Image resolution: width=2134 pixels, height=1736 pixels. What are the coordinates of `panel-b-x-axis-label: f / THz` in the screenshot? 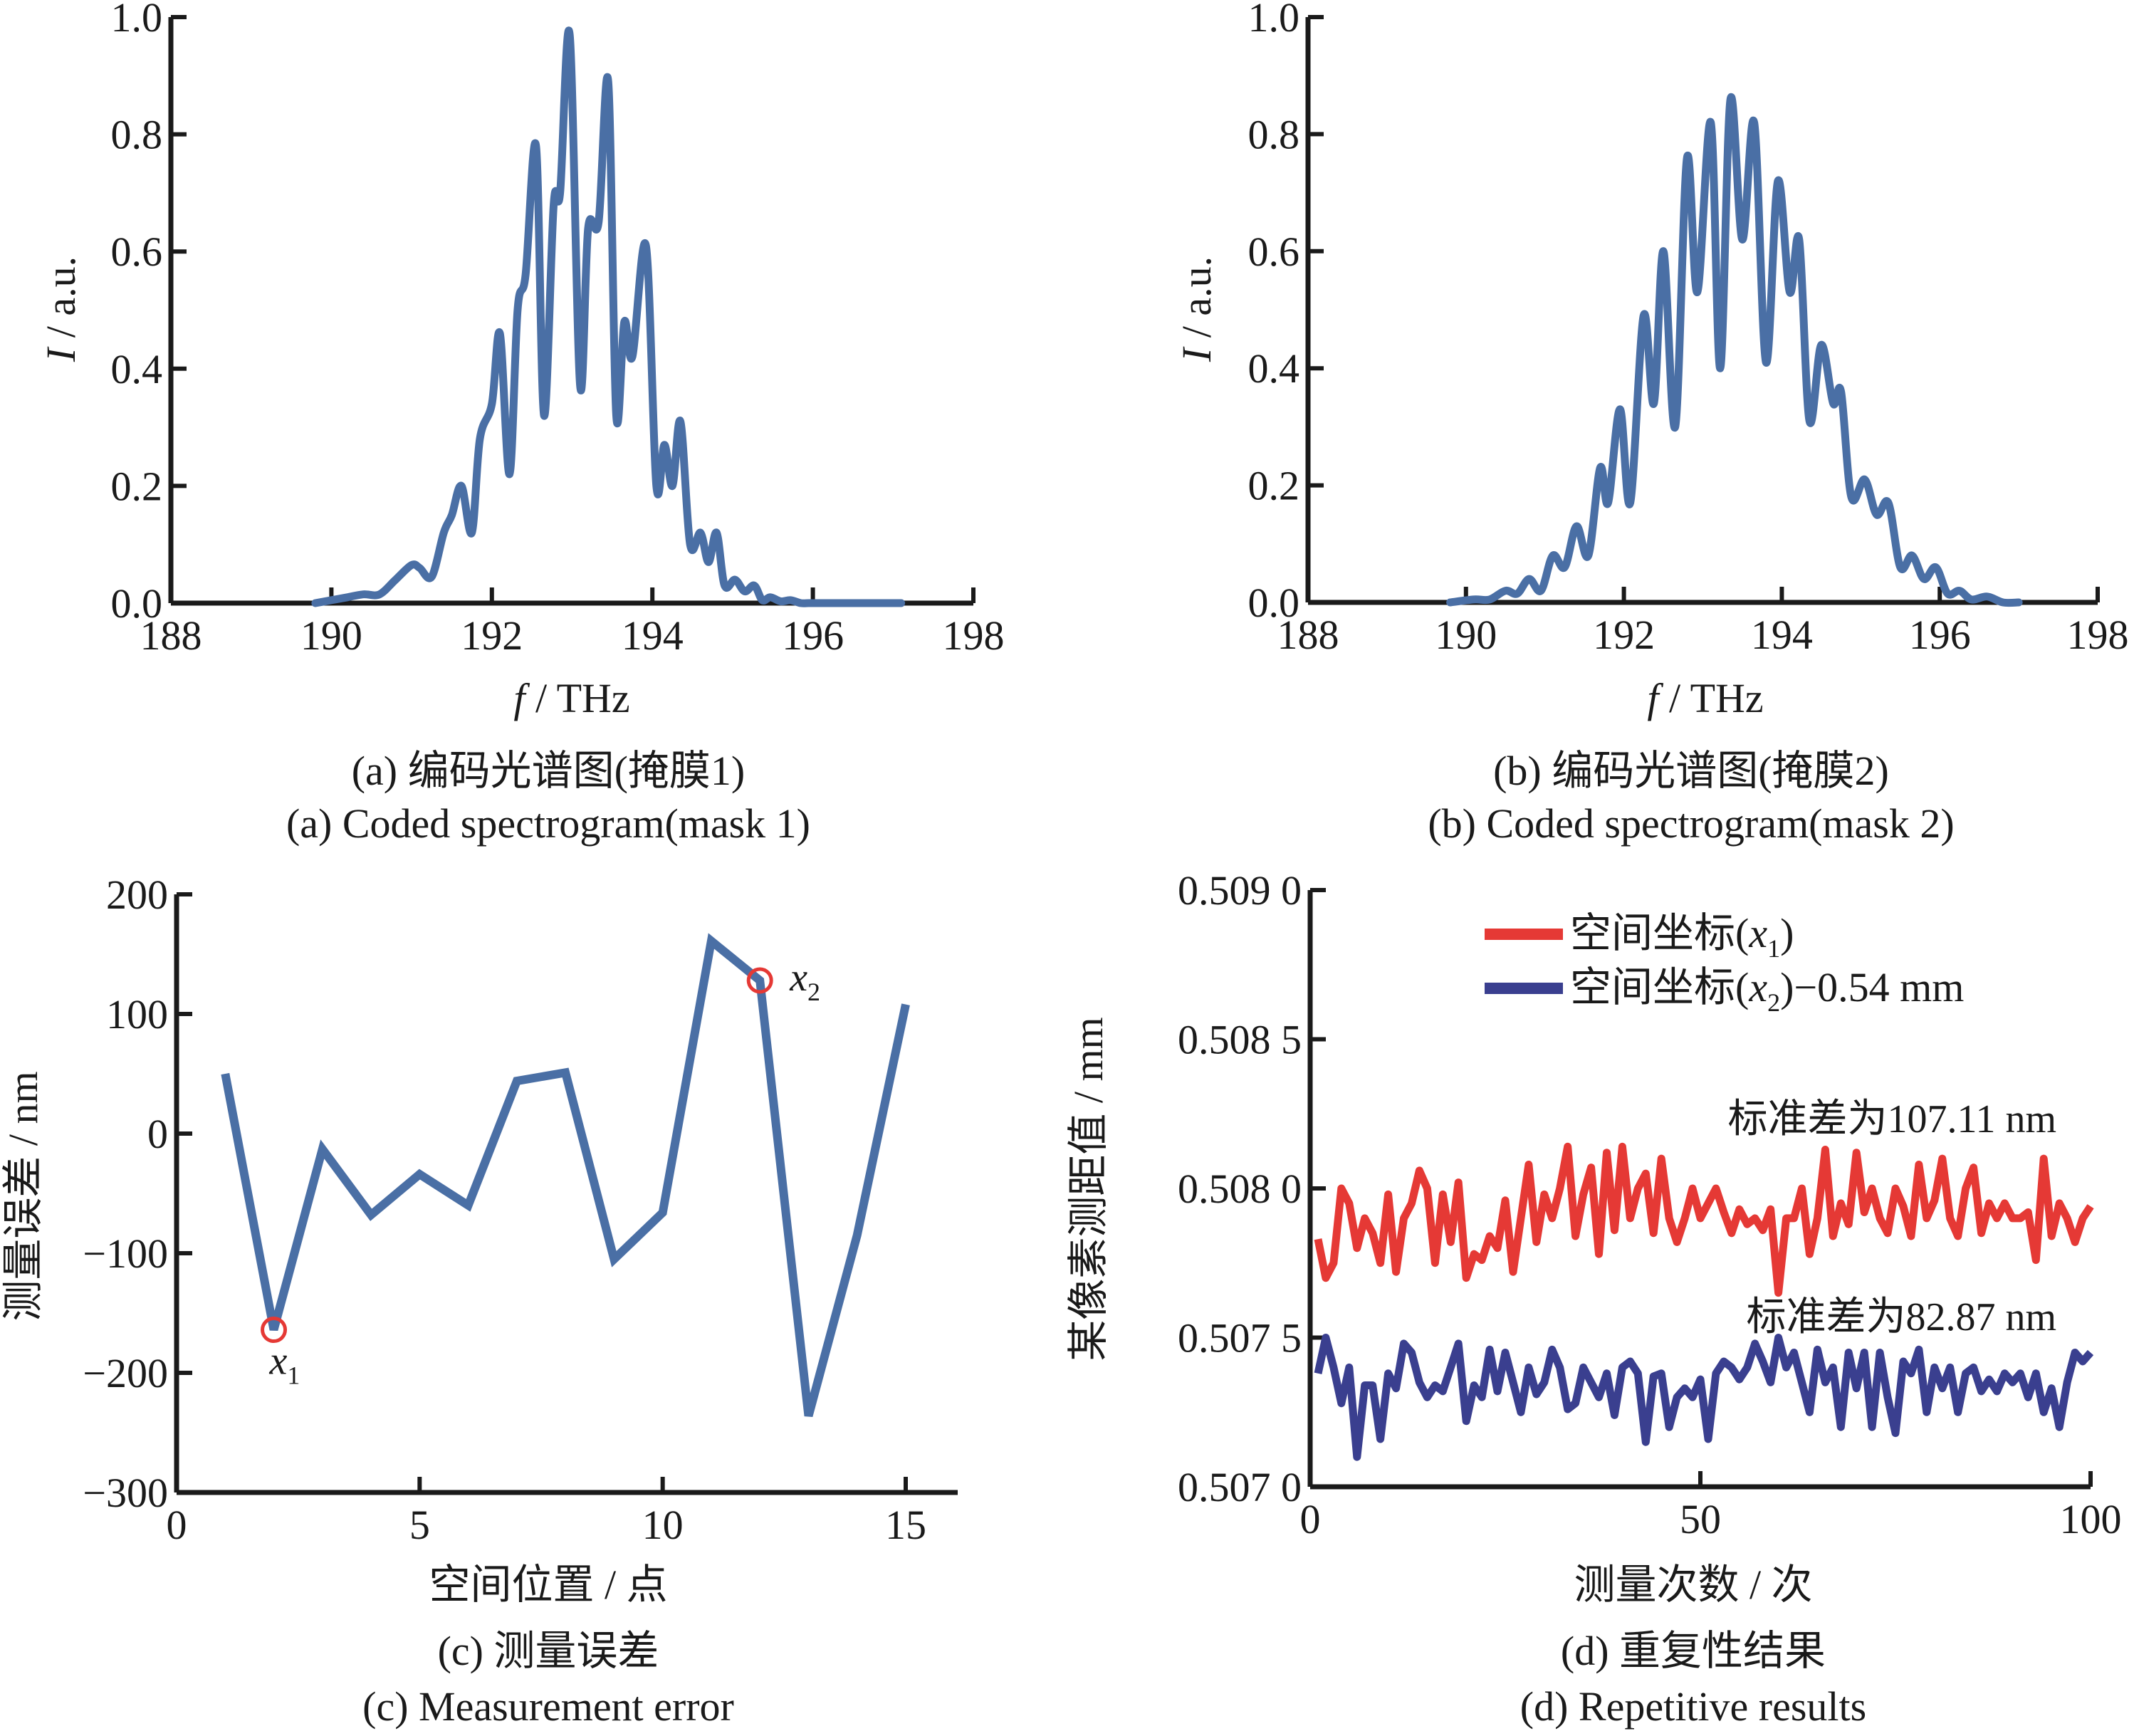 It's located at (1705, 698).